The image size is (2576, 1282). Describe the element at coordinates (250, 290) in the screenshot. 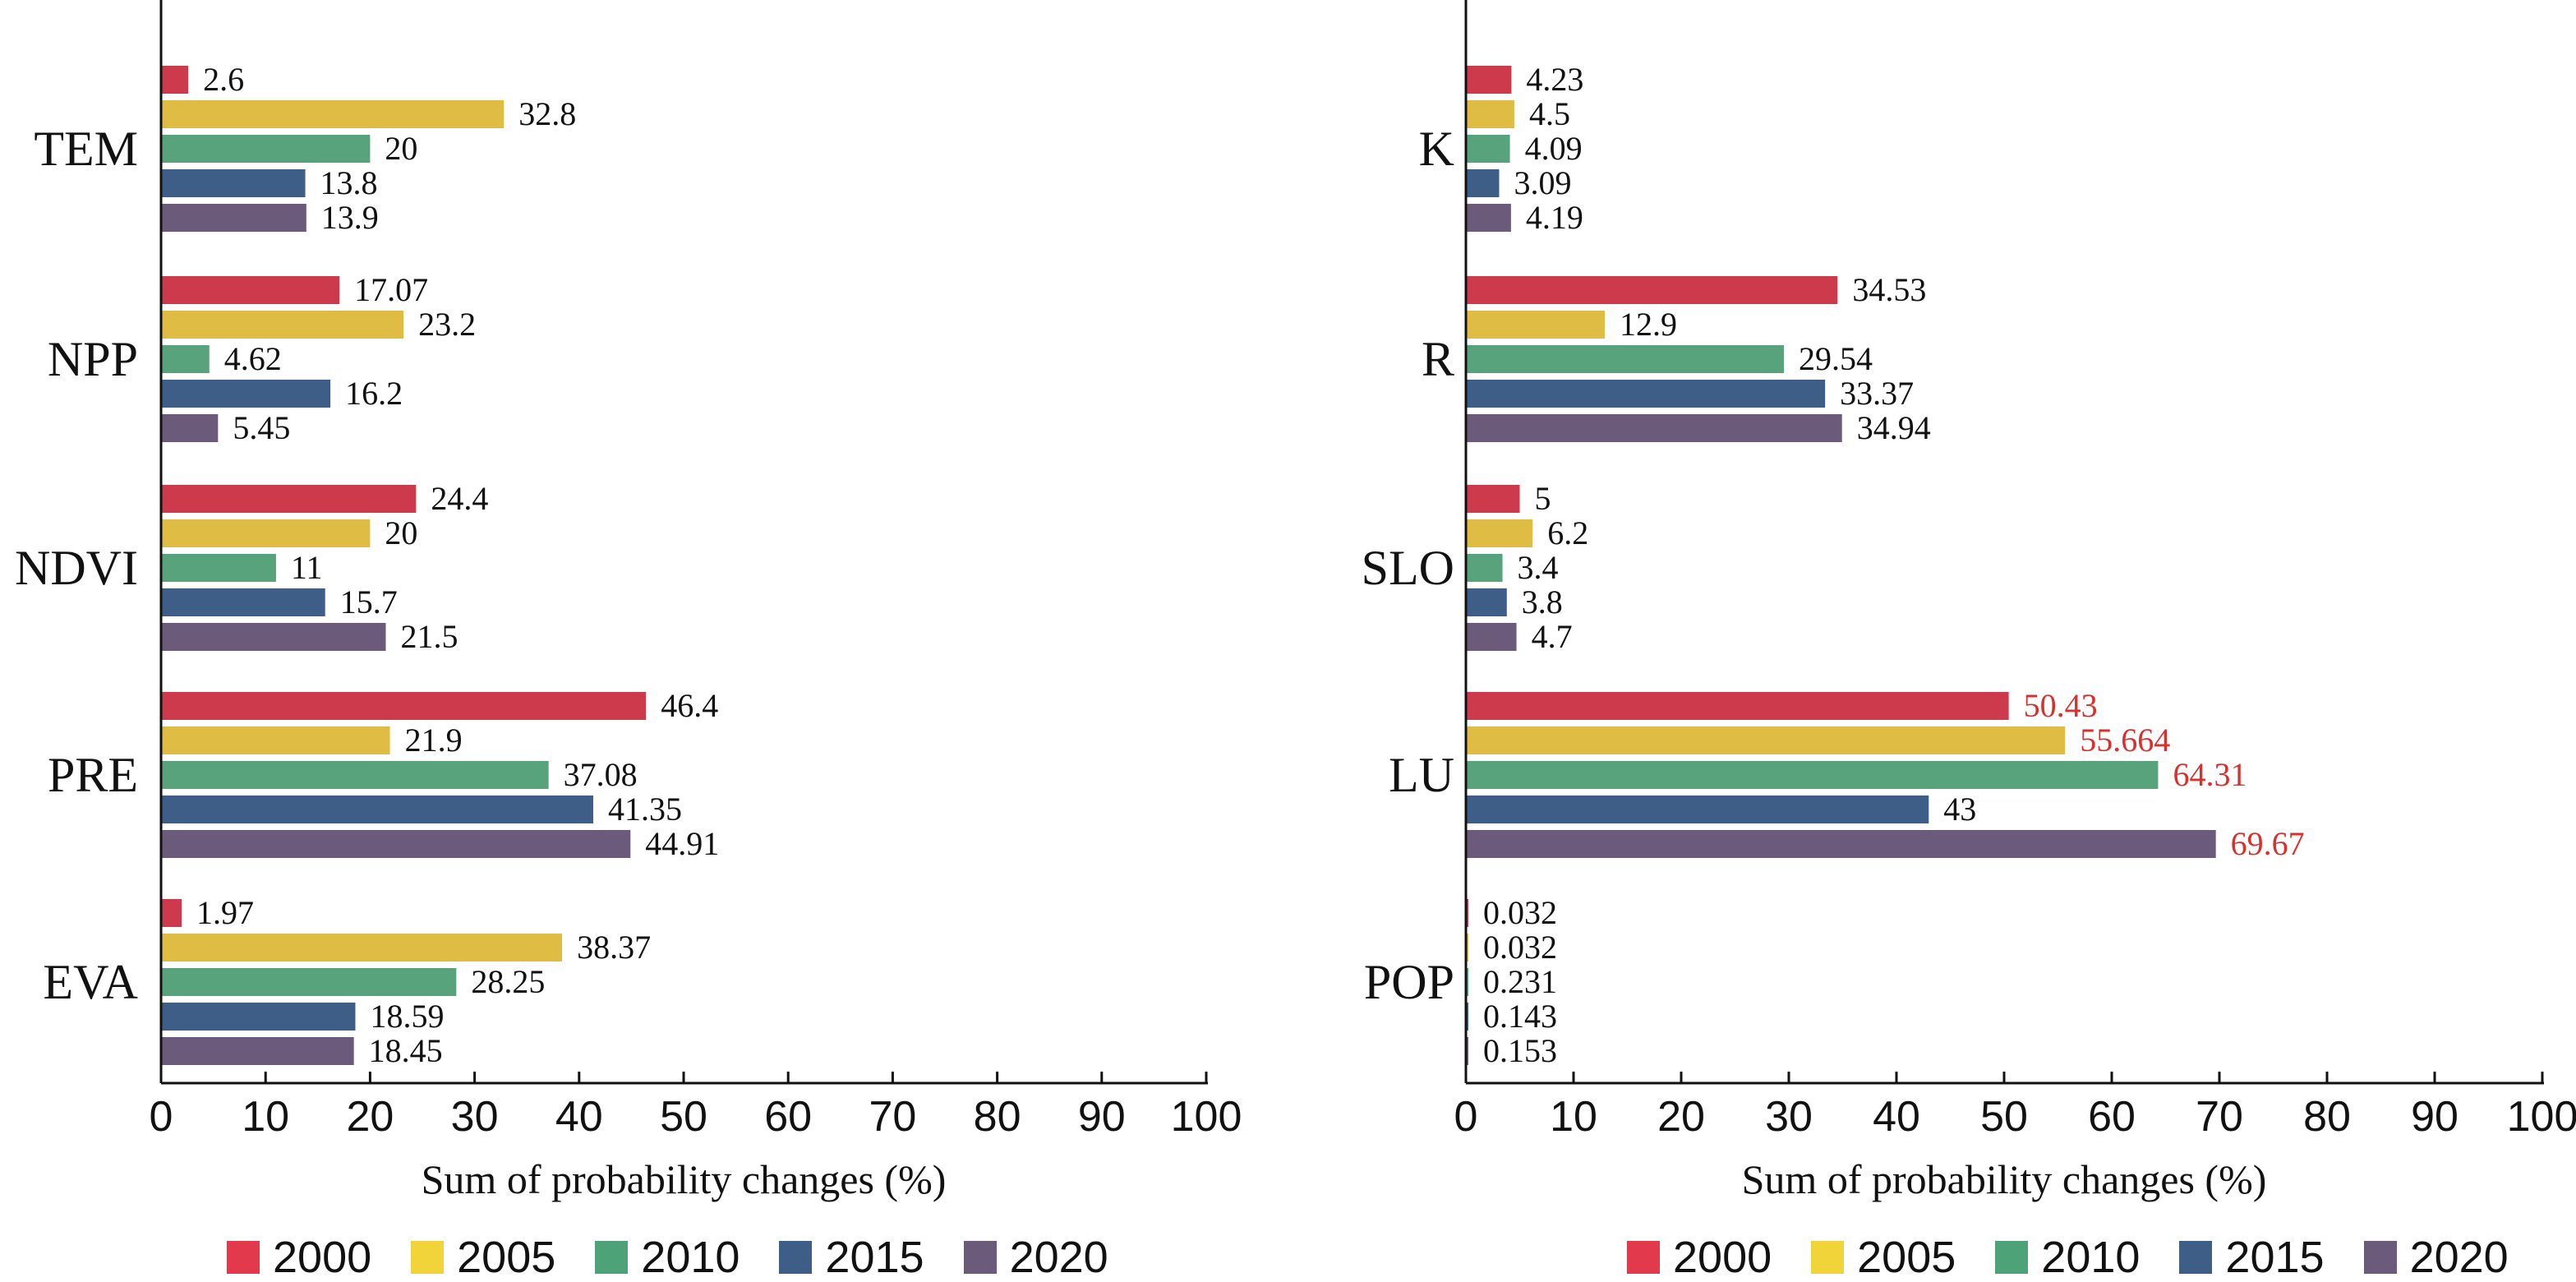

I see `bar-npp-2000` at that location.